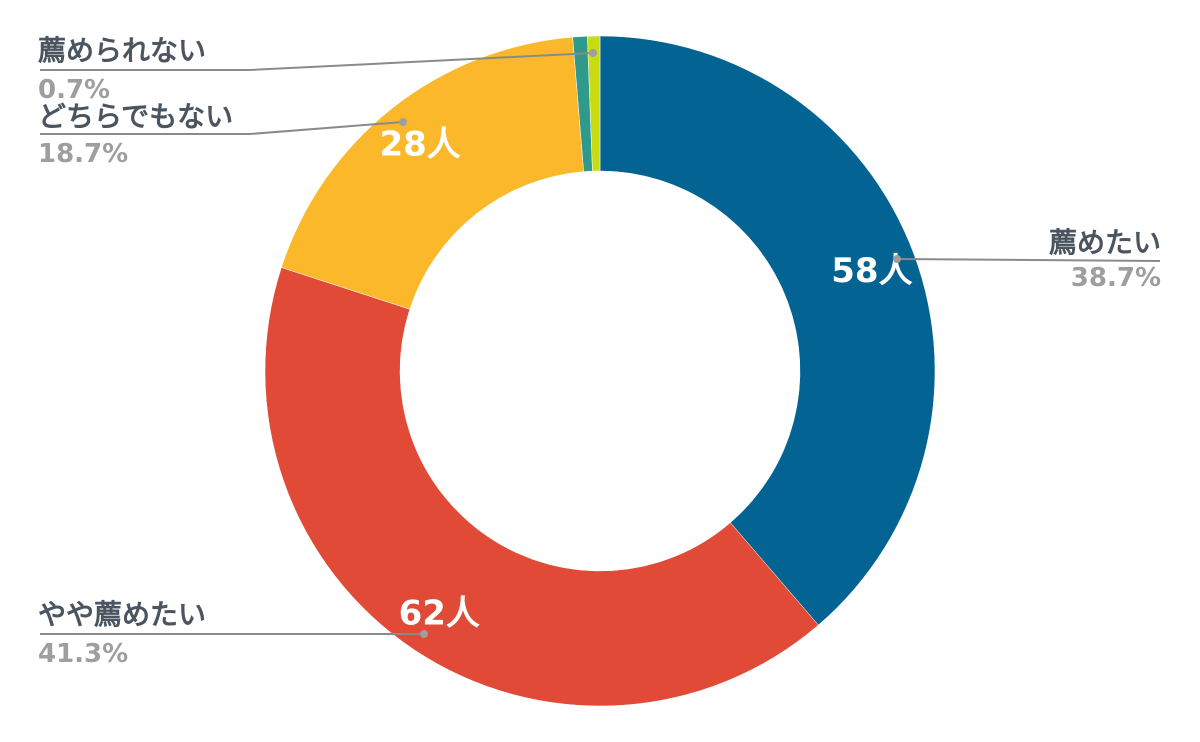 This screenshot has height=742, width=1200. Describe the element at coordinates (1116, 278) in the screenshot. I see `label-percent-slice-0: 38.7%` at that location.